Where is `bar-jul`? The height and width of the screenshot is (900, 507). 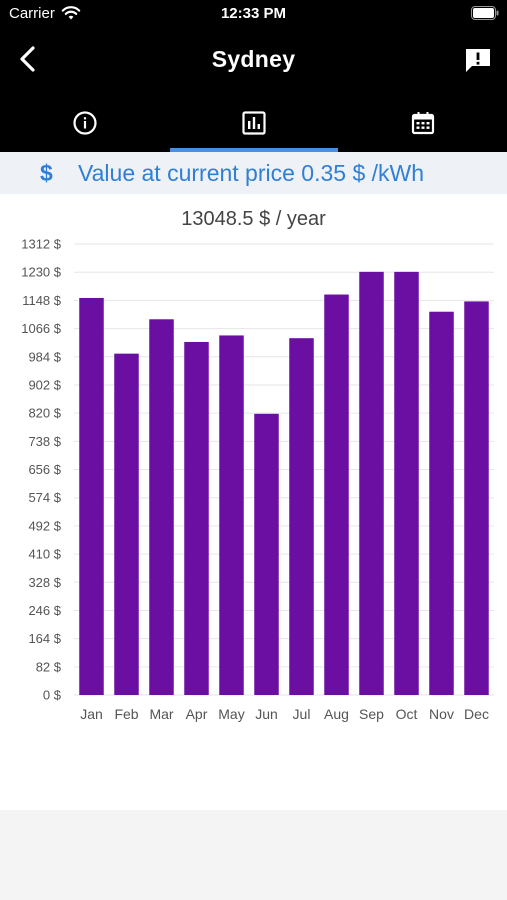
bar-jul is located at coordinates (301, 516).